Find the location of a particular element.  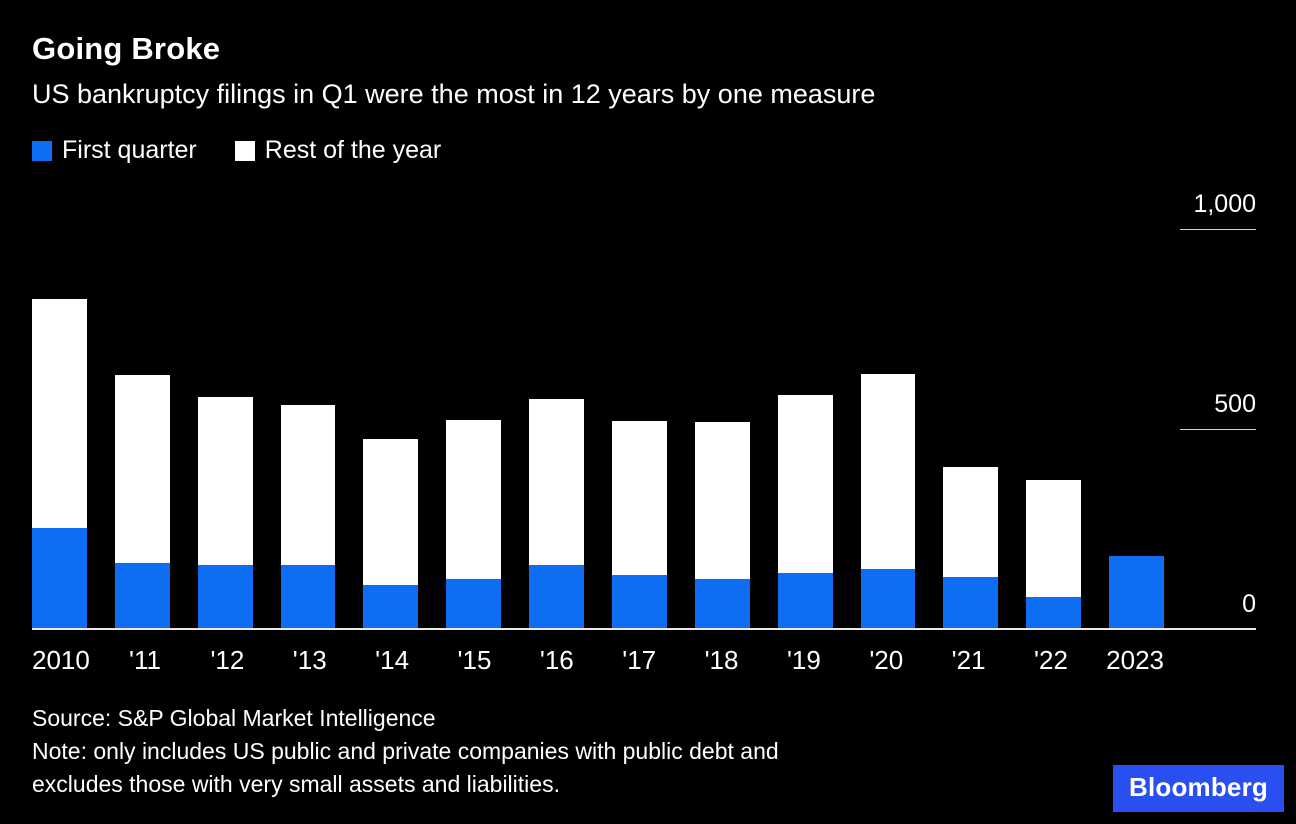

x-axis-label: 2010 is located at coordinates (61, 660).